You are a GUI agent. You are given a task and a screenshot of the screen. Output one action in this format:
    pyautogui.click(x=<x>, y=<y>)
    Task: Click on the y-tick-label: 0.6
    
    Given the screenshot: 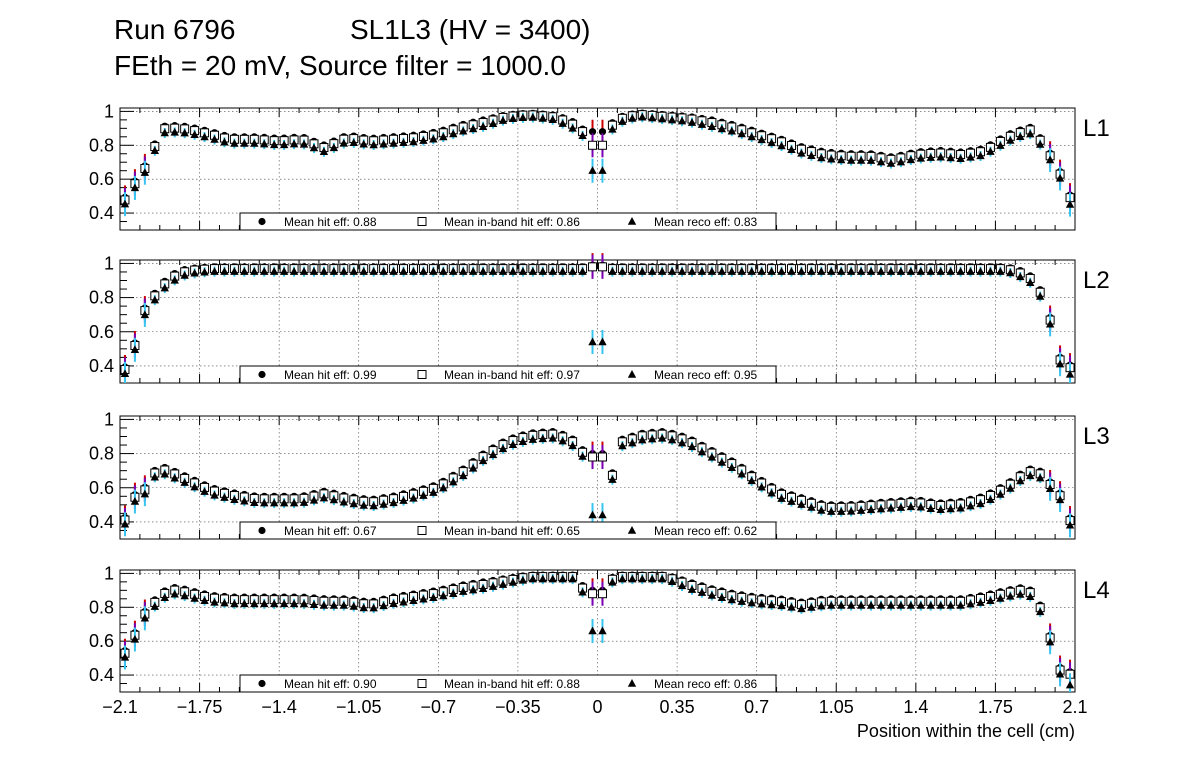 What is the action you would take?
    pyautogui.click(x=101, y=332)
    